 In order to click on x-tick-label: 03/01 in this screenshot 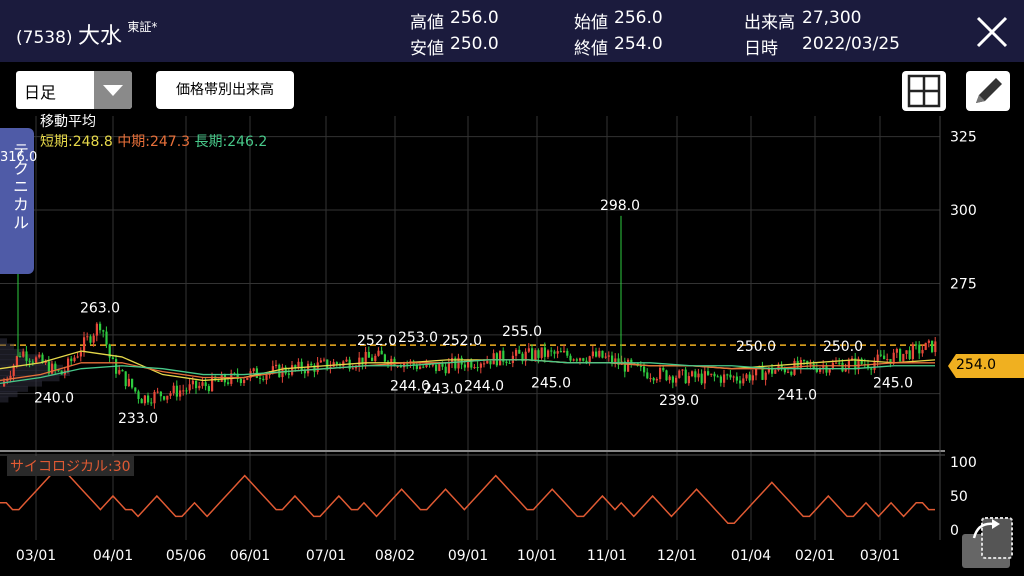, I will do `click(36, 556)`.